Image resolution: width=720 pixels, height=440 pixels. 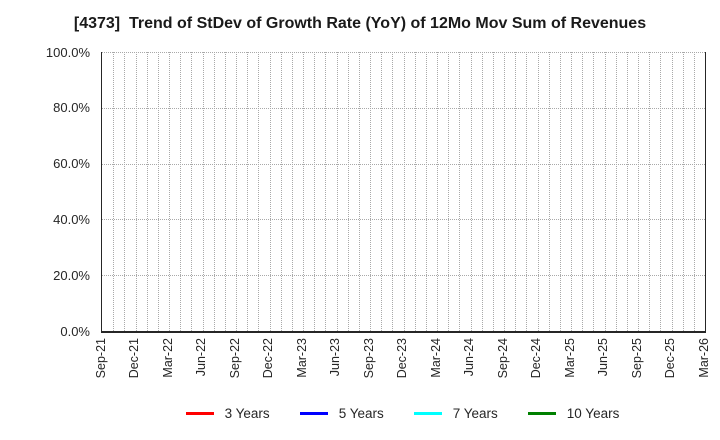 What do you see at coordinates (167, 358) in the screenshot?
I see `x-tick-label: Mar-22` at bounding box center [167, 358].